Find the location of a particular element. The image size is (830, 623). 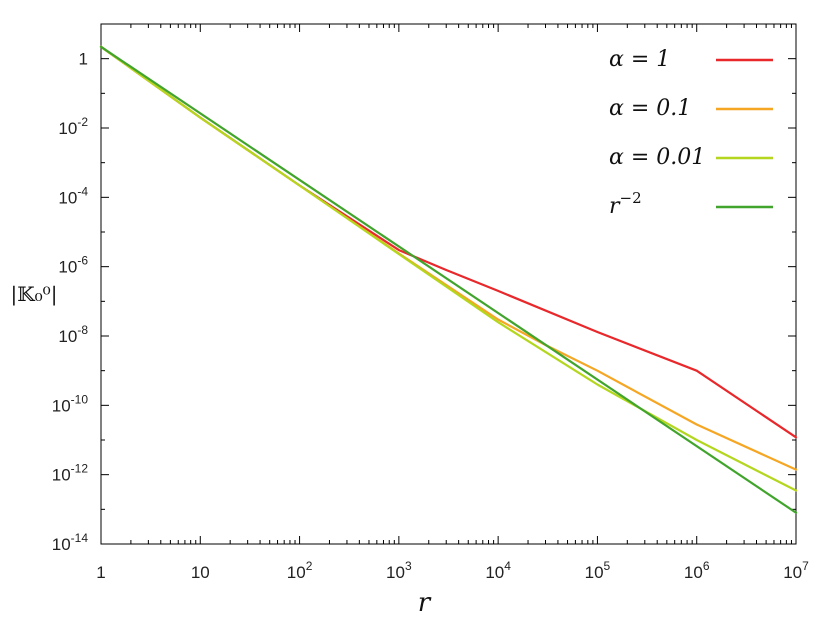

x-tick-label: 10⁵ is located at coordinates (598, 570).